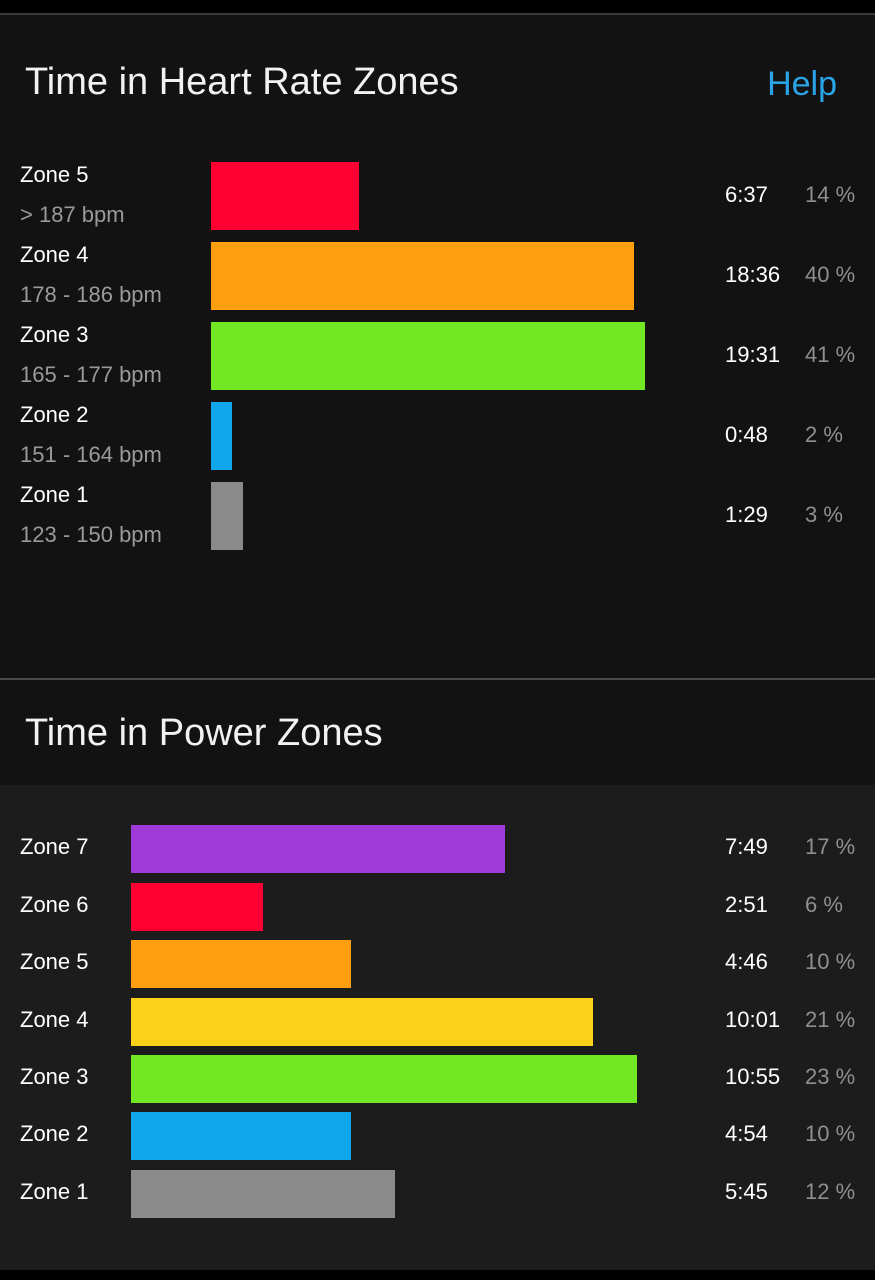 The image size is (875, 1280). I want to click on hr-zone-percent: 40 %, so click(830, 274).